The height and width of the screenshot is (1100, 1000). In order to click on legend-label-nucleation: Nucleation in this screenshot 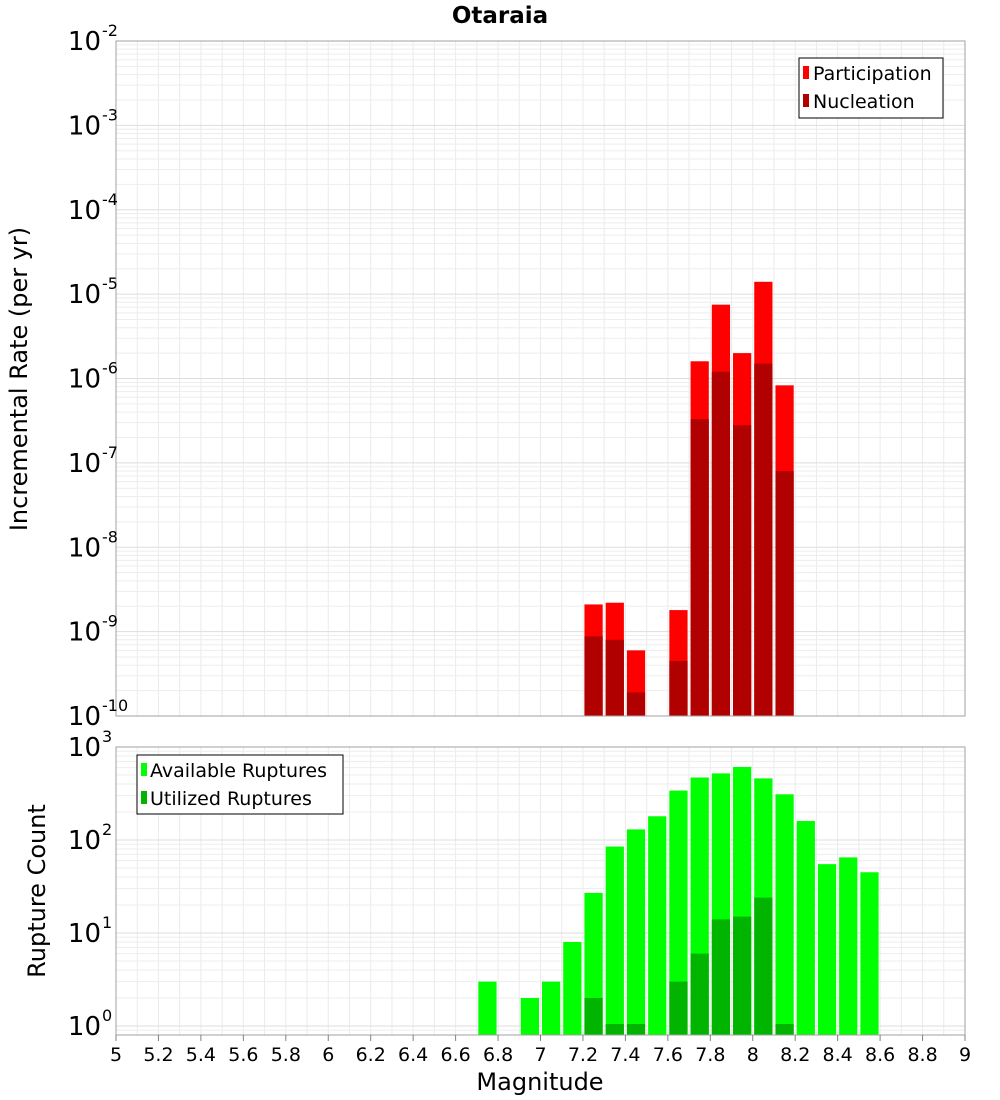, I will do `click(864, 102)`.